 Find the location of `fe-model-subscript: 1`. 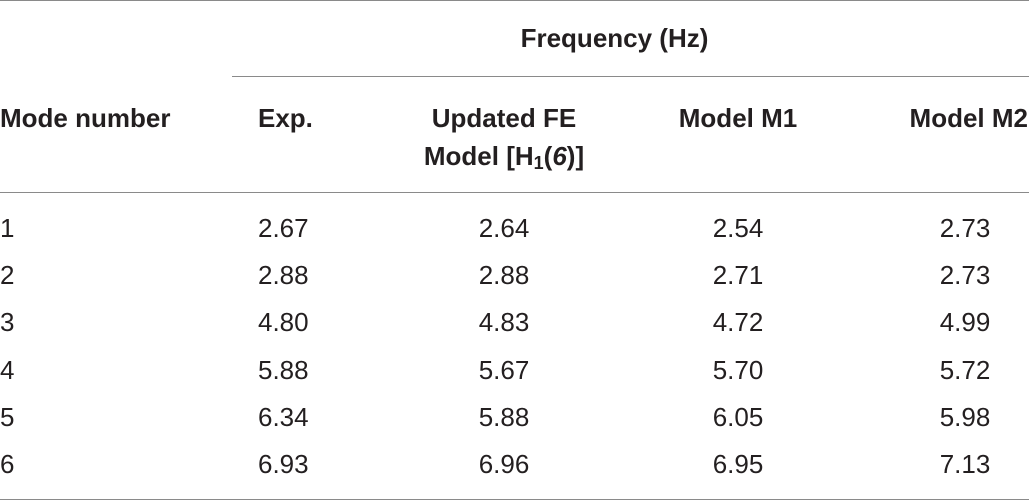

fe-model-subscript: 1 is located at coordinates (538, 163).